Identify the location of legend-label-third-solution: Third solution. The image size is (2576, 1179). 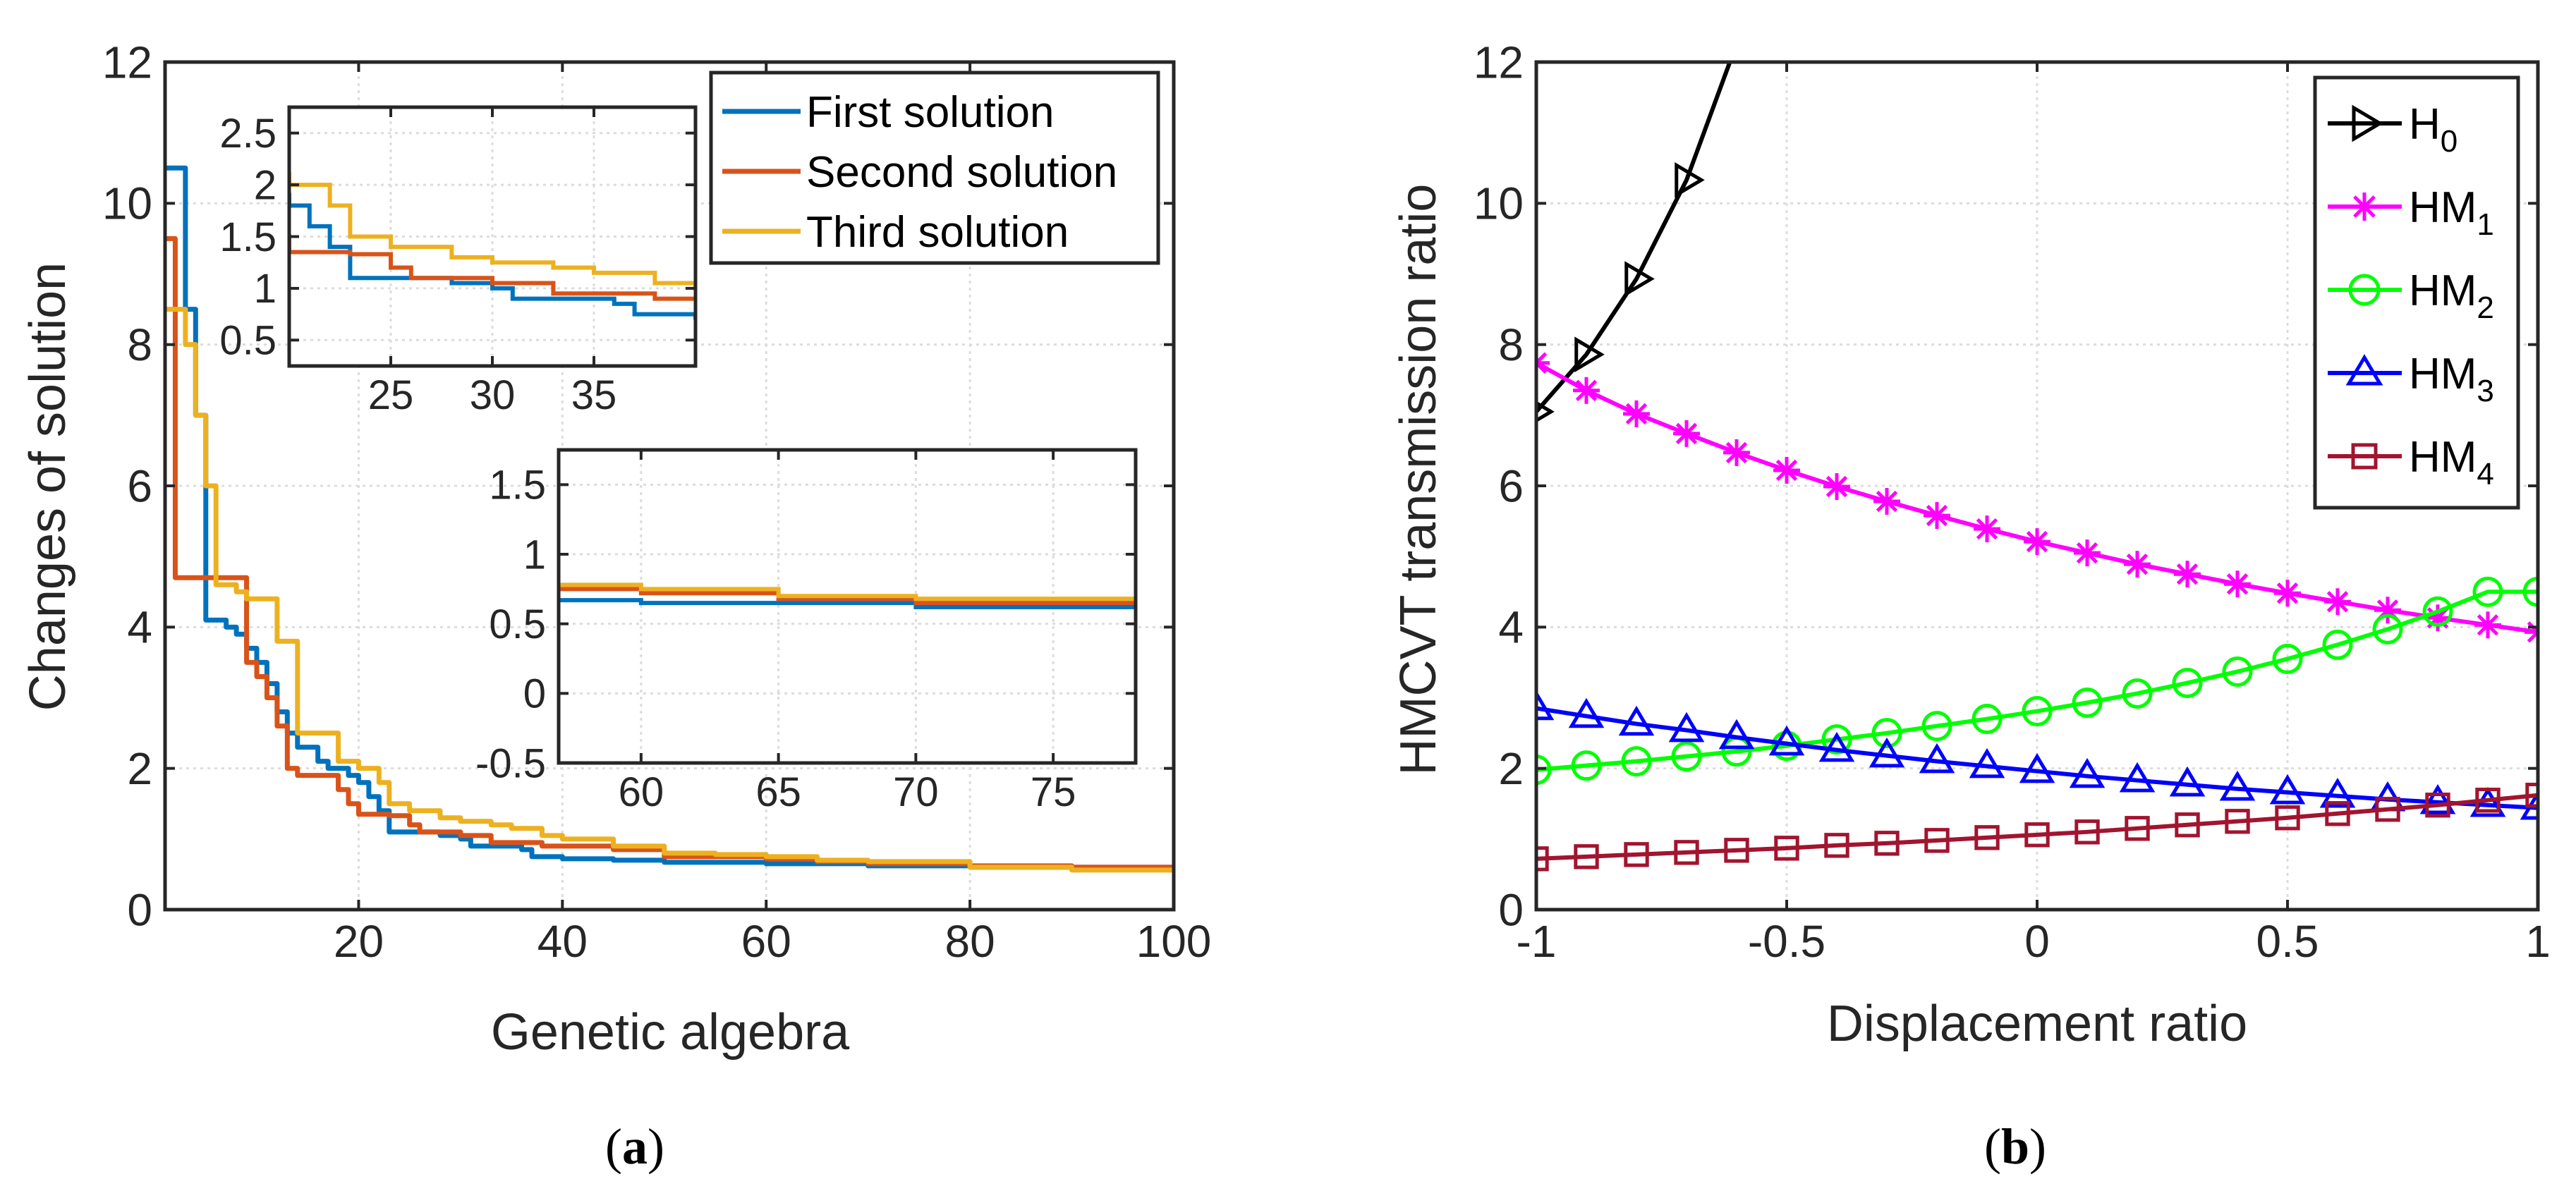
(937, 232).